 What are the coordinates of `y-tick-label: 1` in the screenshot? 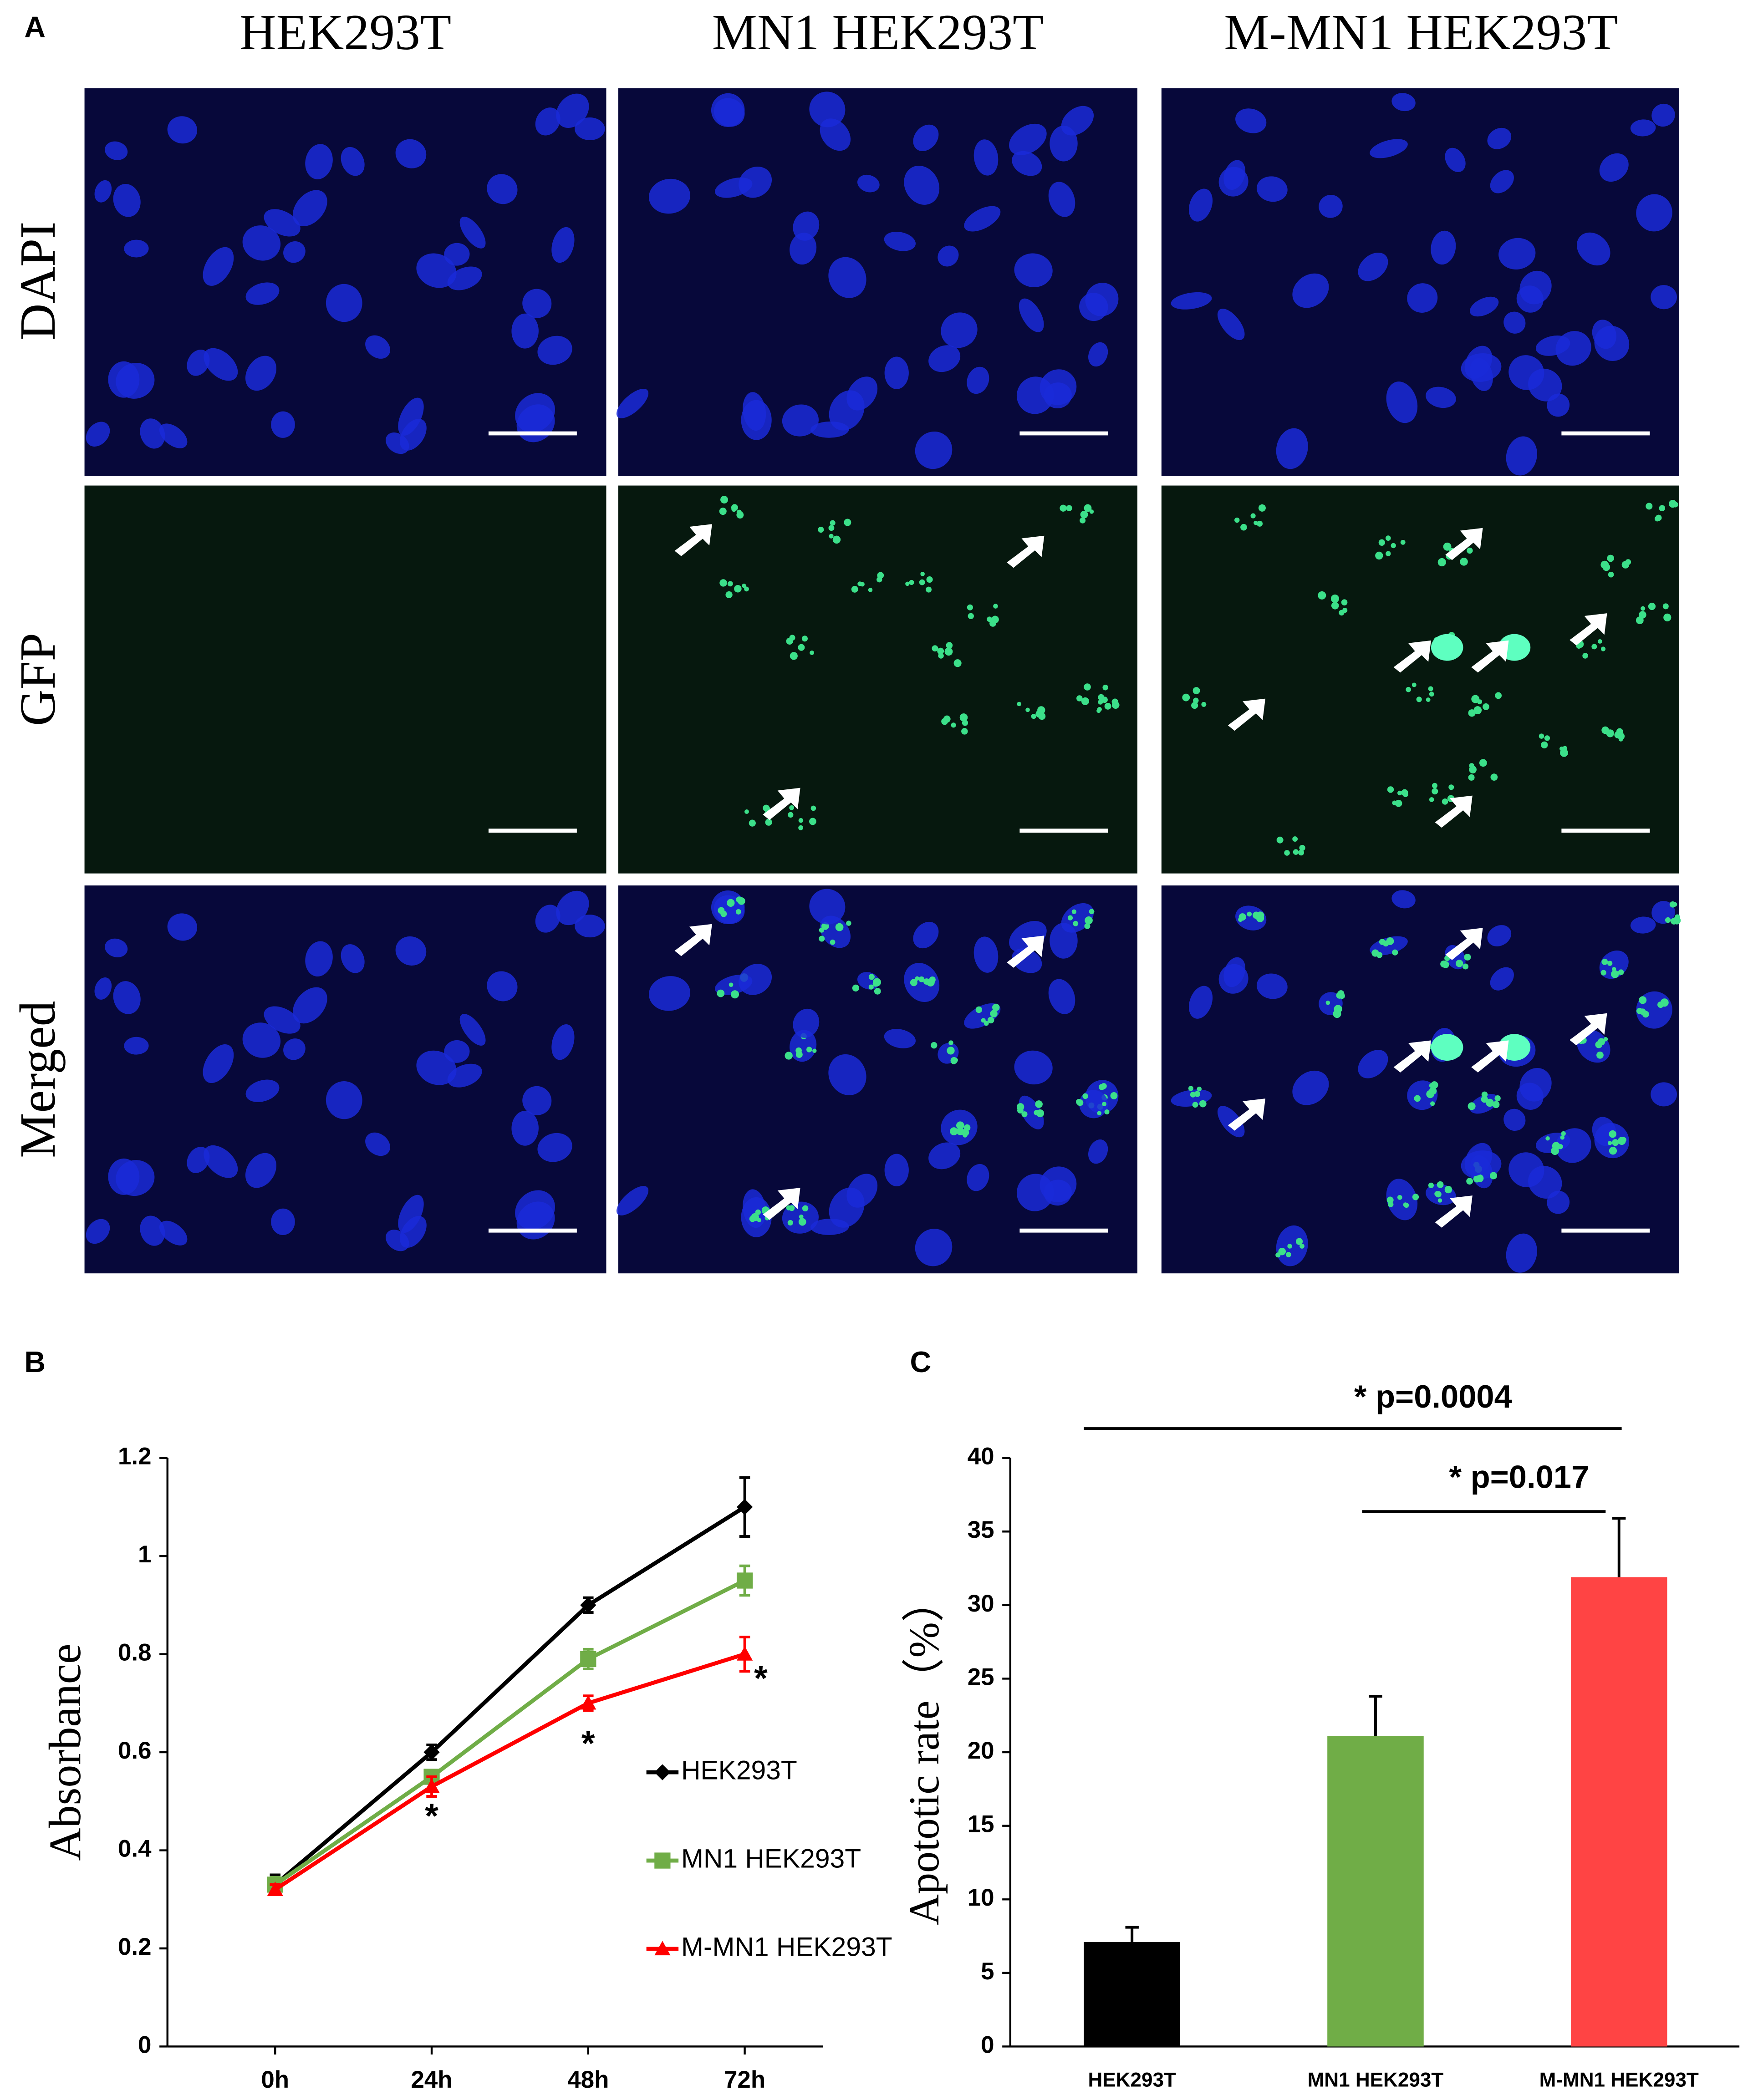 It's located at (144, 1555).